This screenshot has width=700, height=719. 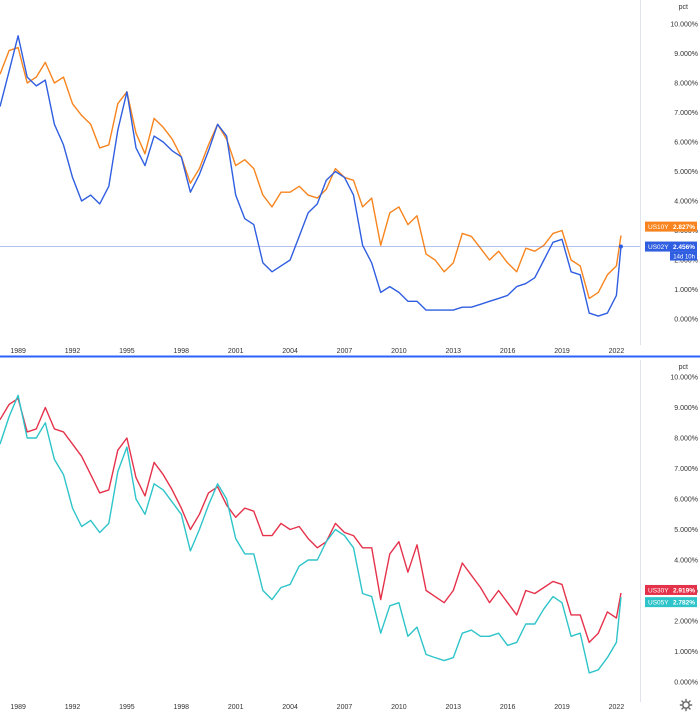 I want to click on price-tag-us05y, so click(x=671, y=602).